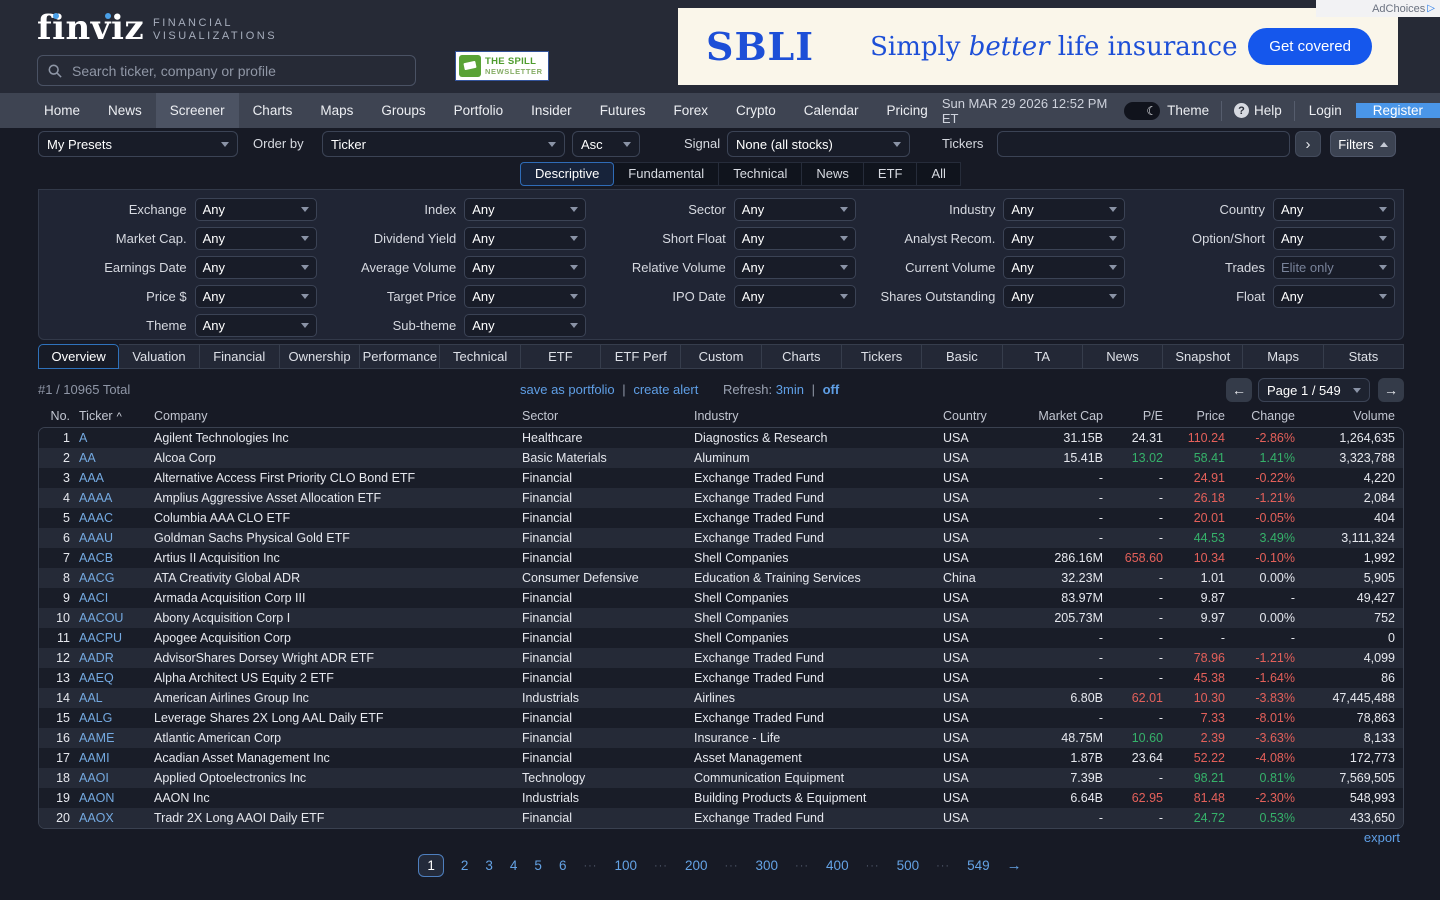 Image resolution: width=1440 pixels, height=900 pixels. What do you see at coordinates (96, 718) in the screenshot?
I see `ticker-link: AALG` at bounding box center [96, 718].